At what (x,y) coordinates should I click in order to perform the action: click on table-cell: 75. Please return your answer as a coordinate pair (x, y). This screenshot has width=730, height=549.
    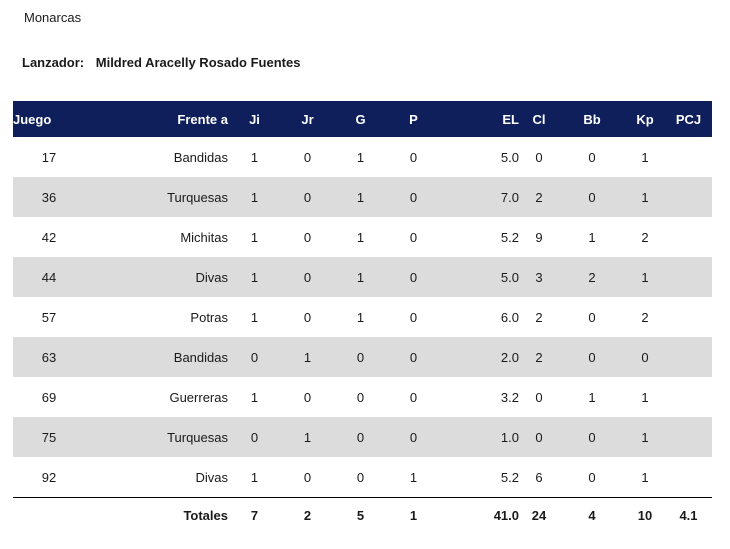
    Looking at the image, I should click on (49, 437).